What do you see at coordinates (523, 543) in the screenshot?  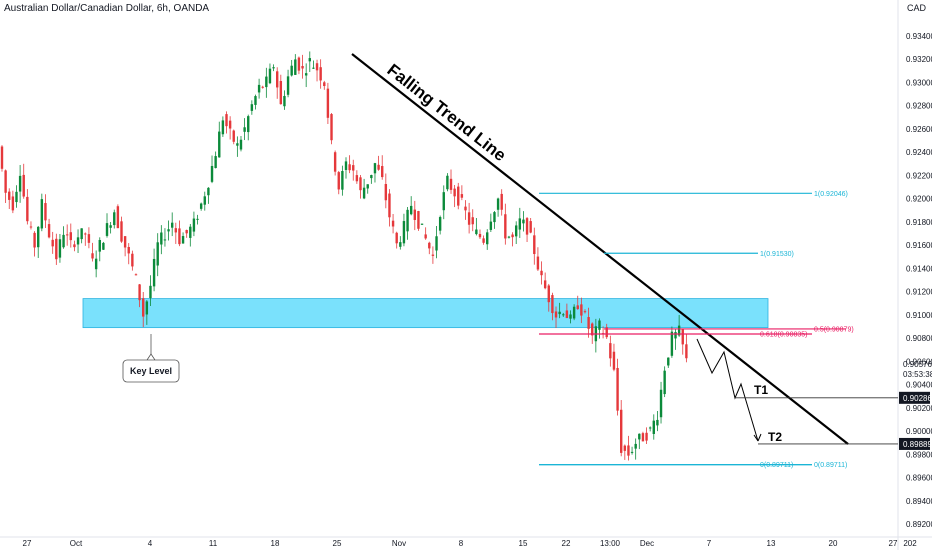 I see `x-tick-label: 15` at bounding box center [523, 543].